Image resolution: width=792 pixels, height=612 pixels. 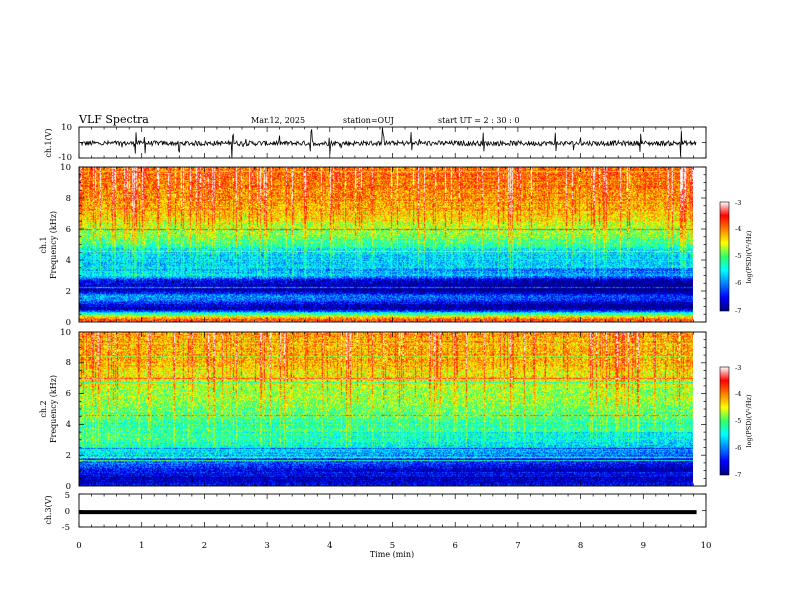 I want to click on ch2-cbar-tick-m3: -3, so click(x=738, y=368).